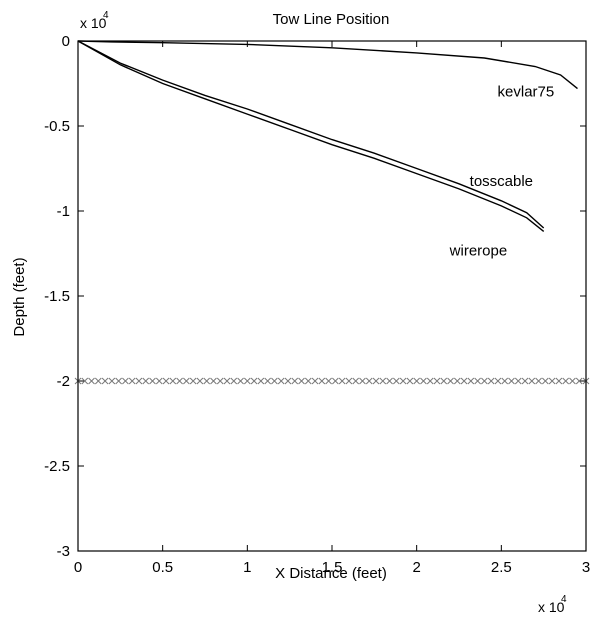  What do you see at coordinates (247, 567) in the screenshot?
I see `x-tick-label: 1` at bounding box center [247, 567].